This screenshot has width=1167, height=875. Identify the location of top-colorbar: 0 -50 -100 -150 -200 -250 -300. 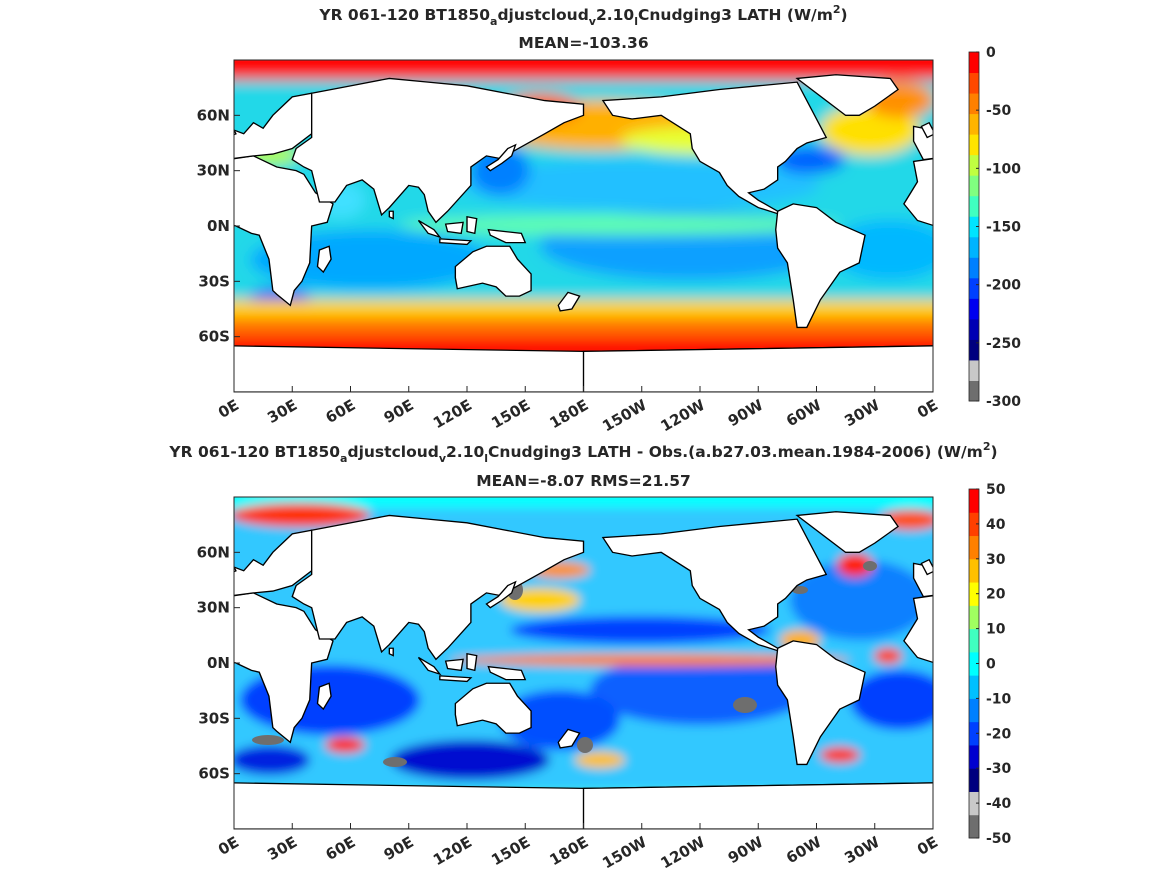
(994, 227).